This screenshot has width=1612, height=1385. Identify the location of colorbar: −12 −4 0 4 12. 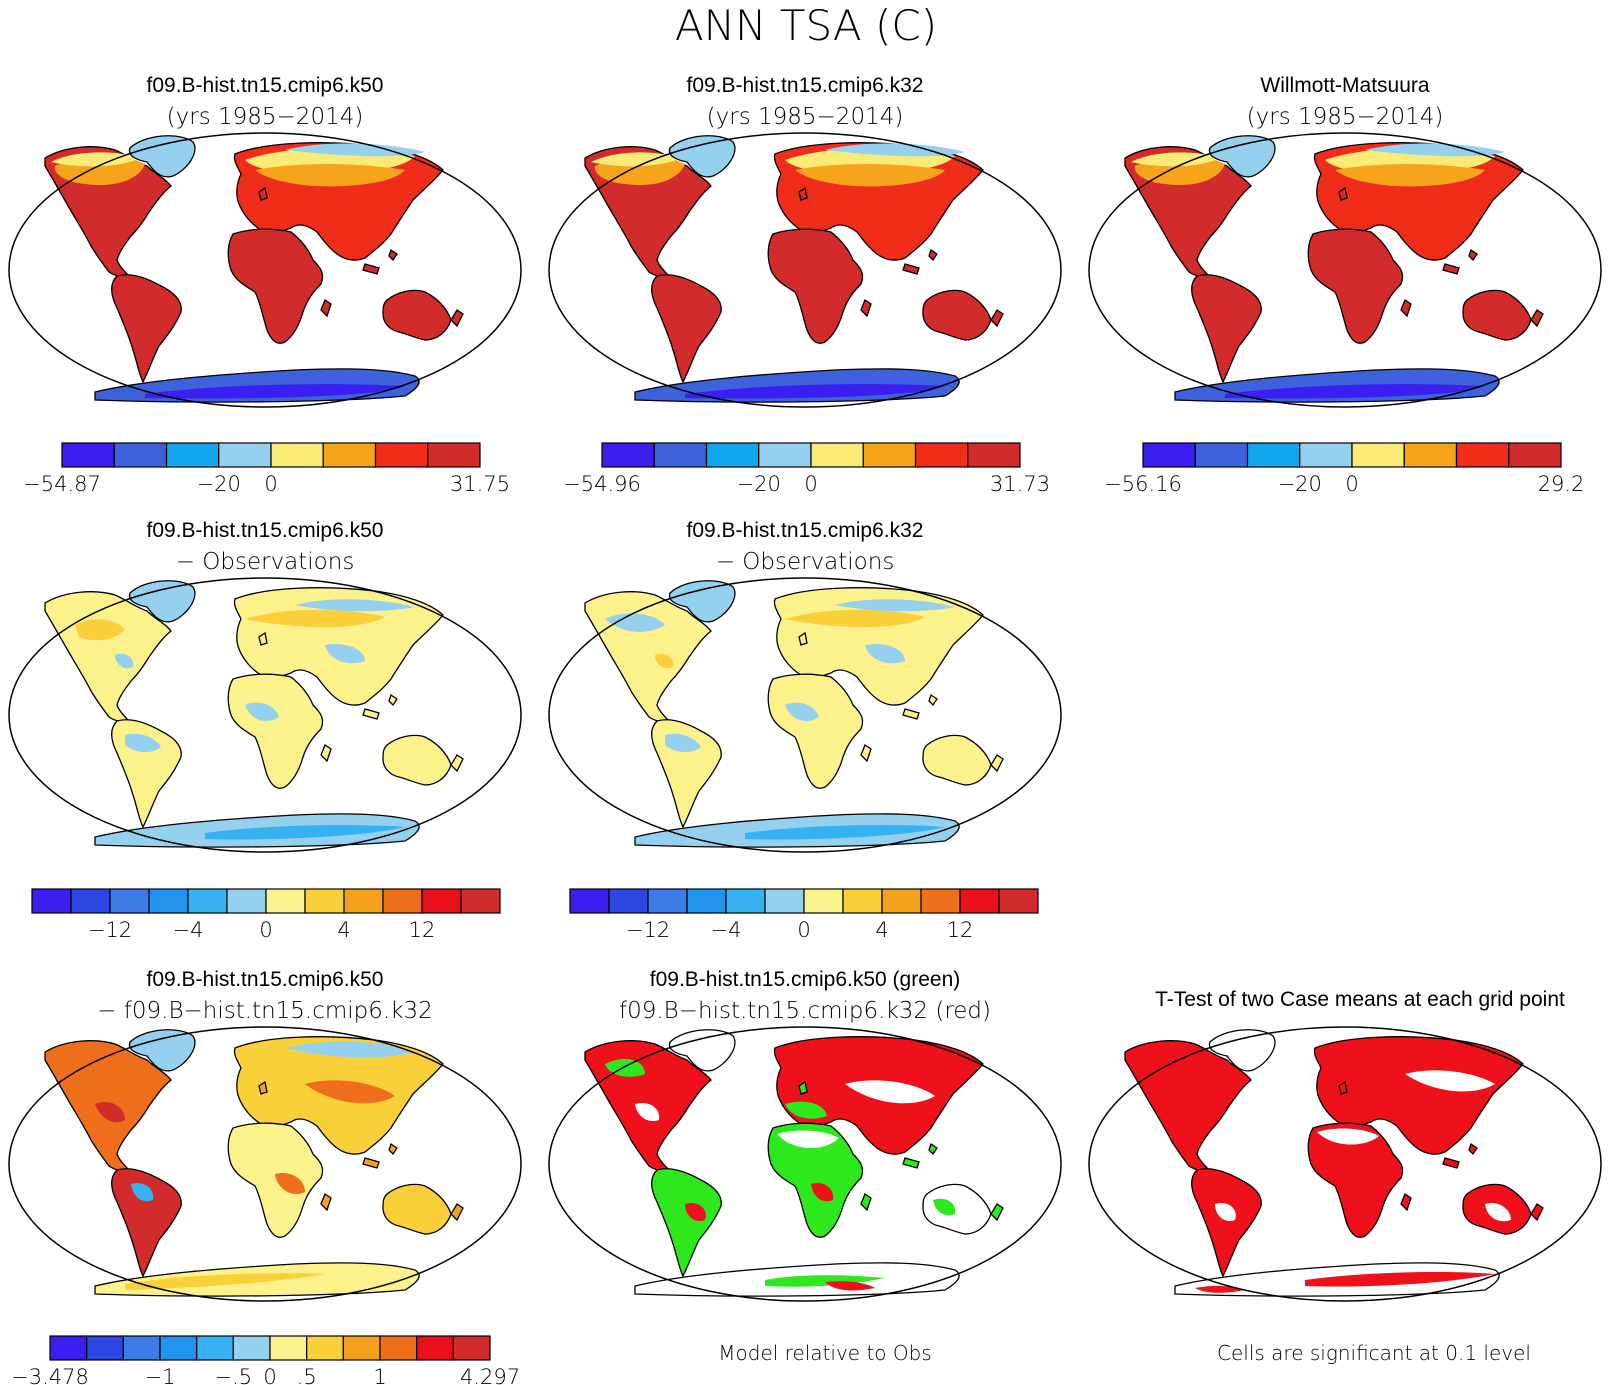
(266, 915).